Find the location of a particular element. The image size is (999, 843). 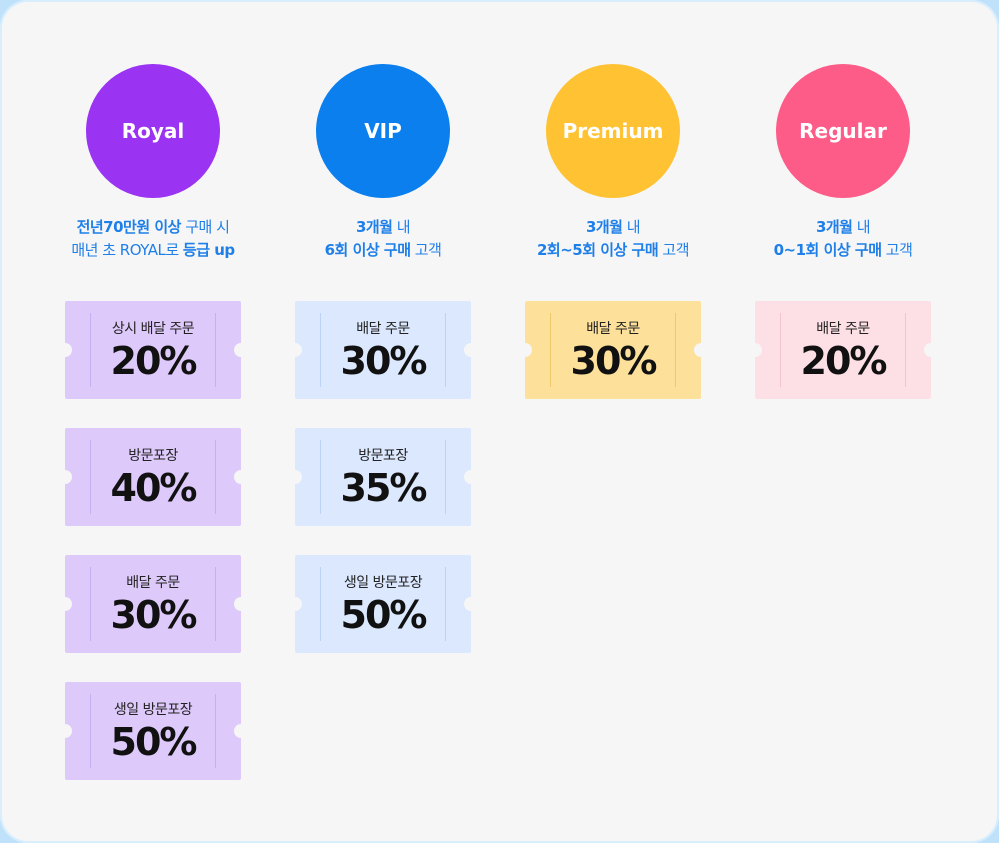

tier-description: 전년70만원 이상 구매 시 매년 초 ROYAL로 등급 up is located at coordinates (153, 238).